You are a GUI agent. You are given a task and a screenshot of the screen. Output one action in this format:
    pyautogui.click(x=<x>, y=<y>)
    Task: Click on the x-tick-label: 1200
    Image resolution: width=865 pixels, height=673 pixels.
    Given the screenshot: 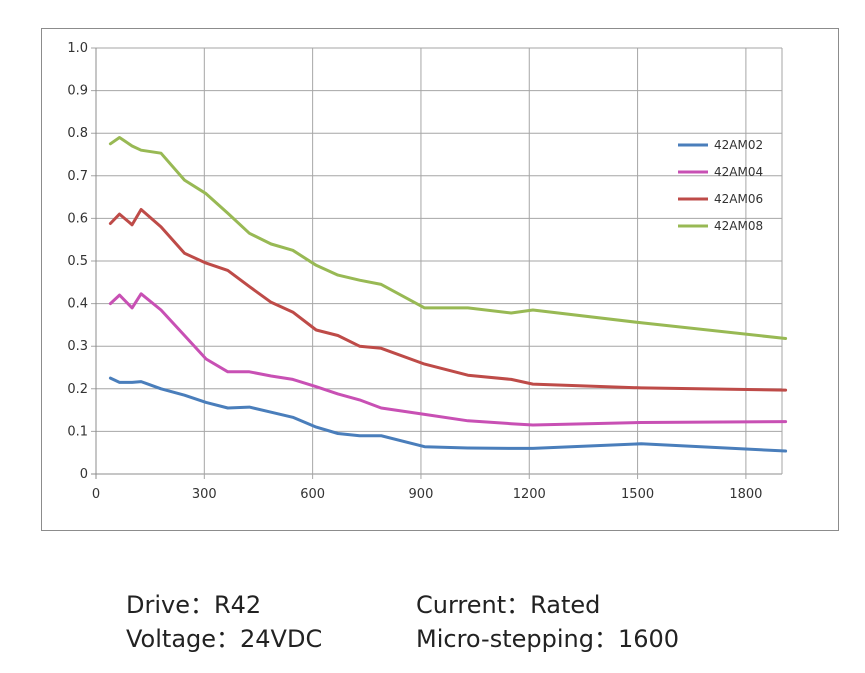 What is the action you would take?
    pyautogui.click(x=529, y=494)
    